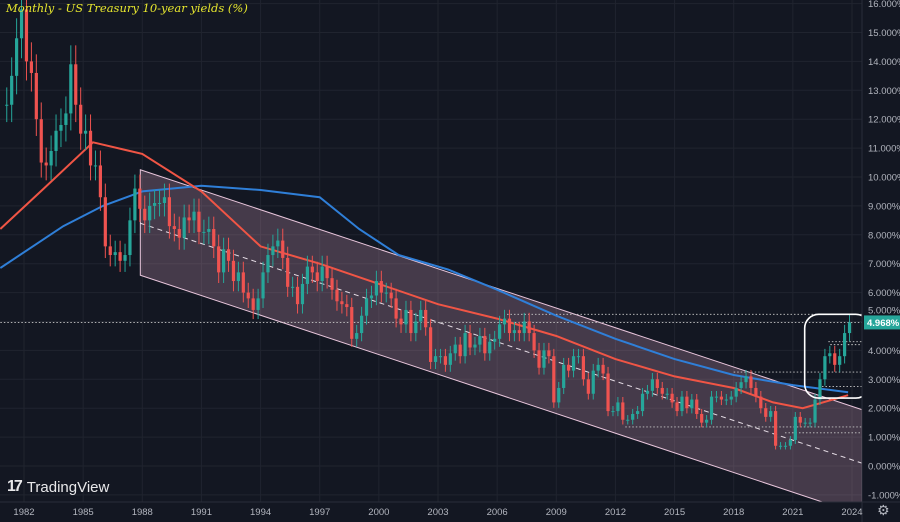 This screenshot has width=900, height=522. What do you see at coordinates (15, 486) in the screenshot?
I see `tradingview-logo-icon: 17` at bounding box center [15, 486].